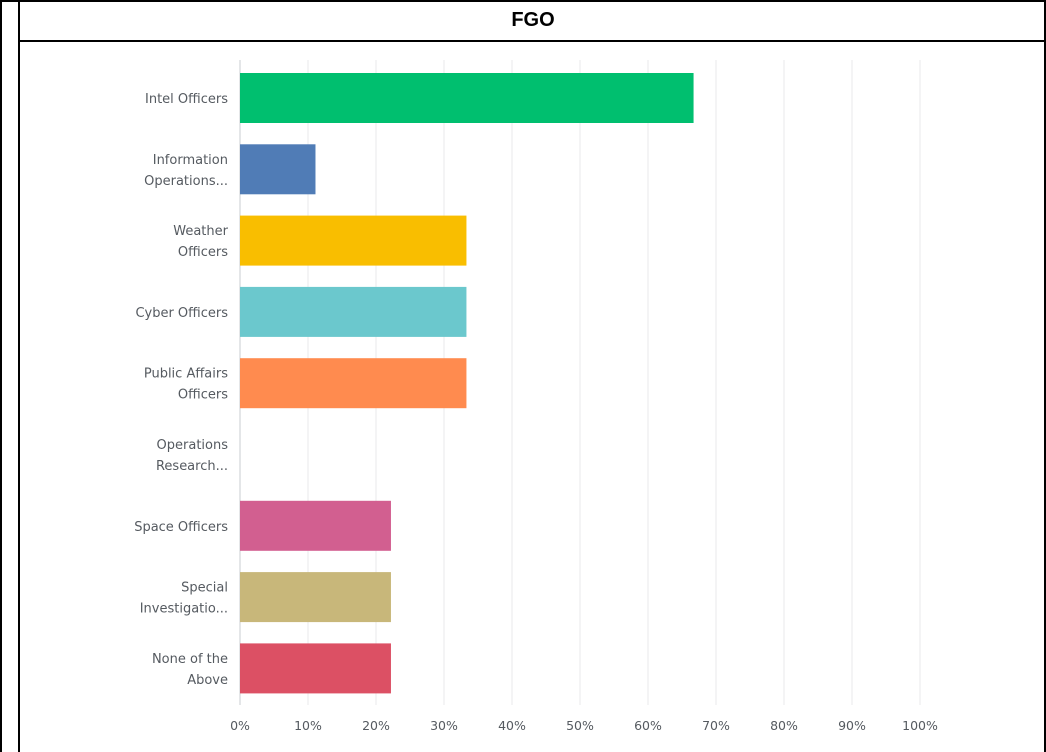  Describe the element at coordinates (648, 725) in the screenshot. I see `x-tick-label: 60%` at that location.